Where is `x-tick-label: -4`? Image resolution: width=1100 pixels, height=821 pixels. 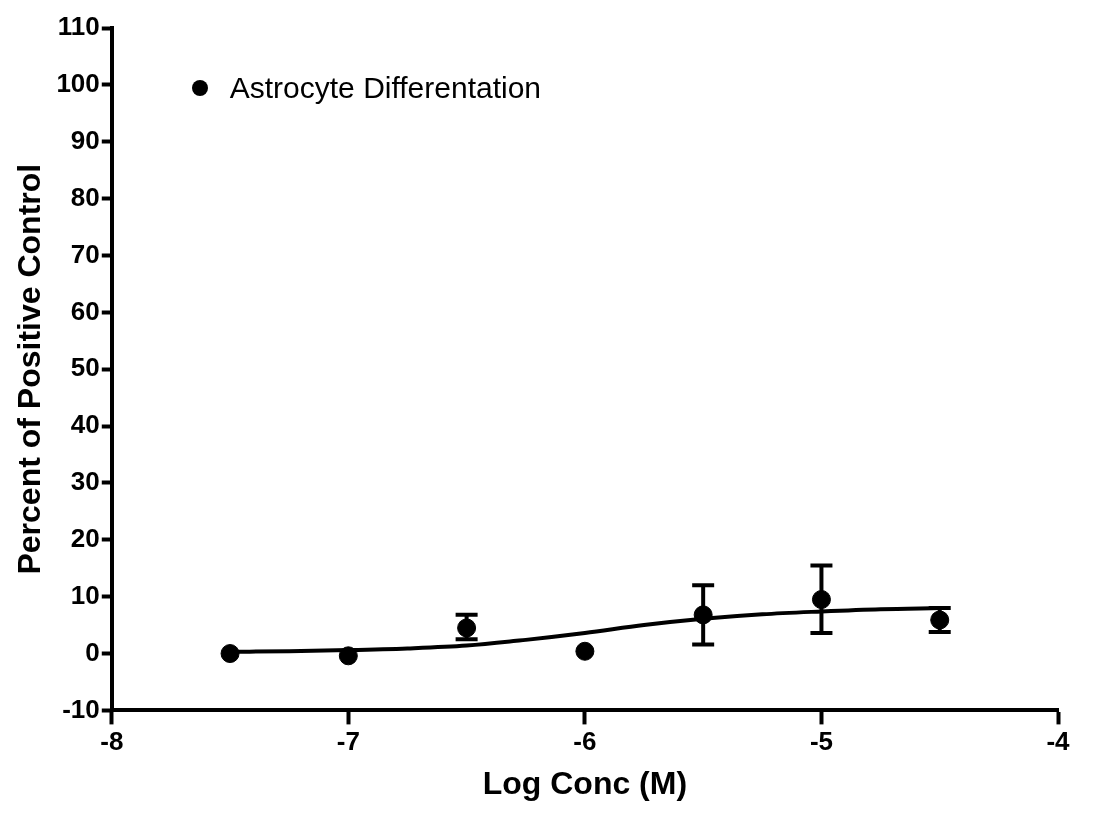
x-tick-label: -4 is located at coordinates (1058, 741).